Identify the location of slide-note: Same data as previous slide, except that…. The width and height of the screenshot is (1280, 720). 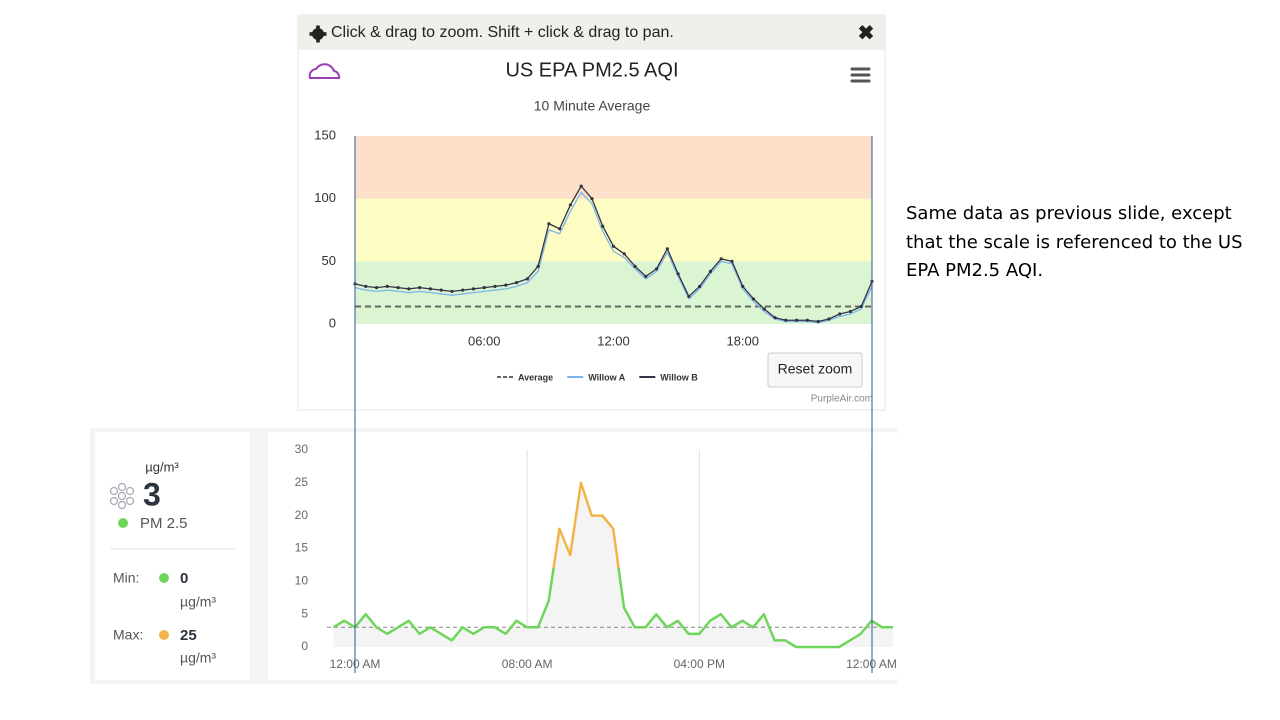
(1074, 242).